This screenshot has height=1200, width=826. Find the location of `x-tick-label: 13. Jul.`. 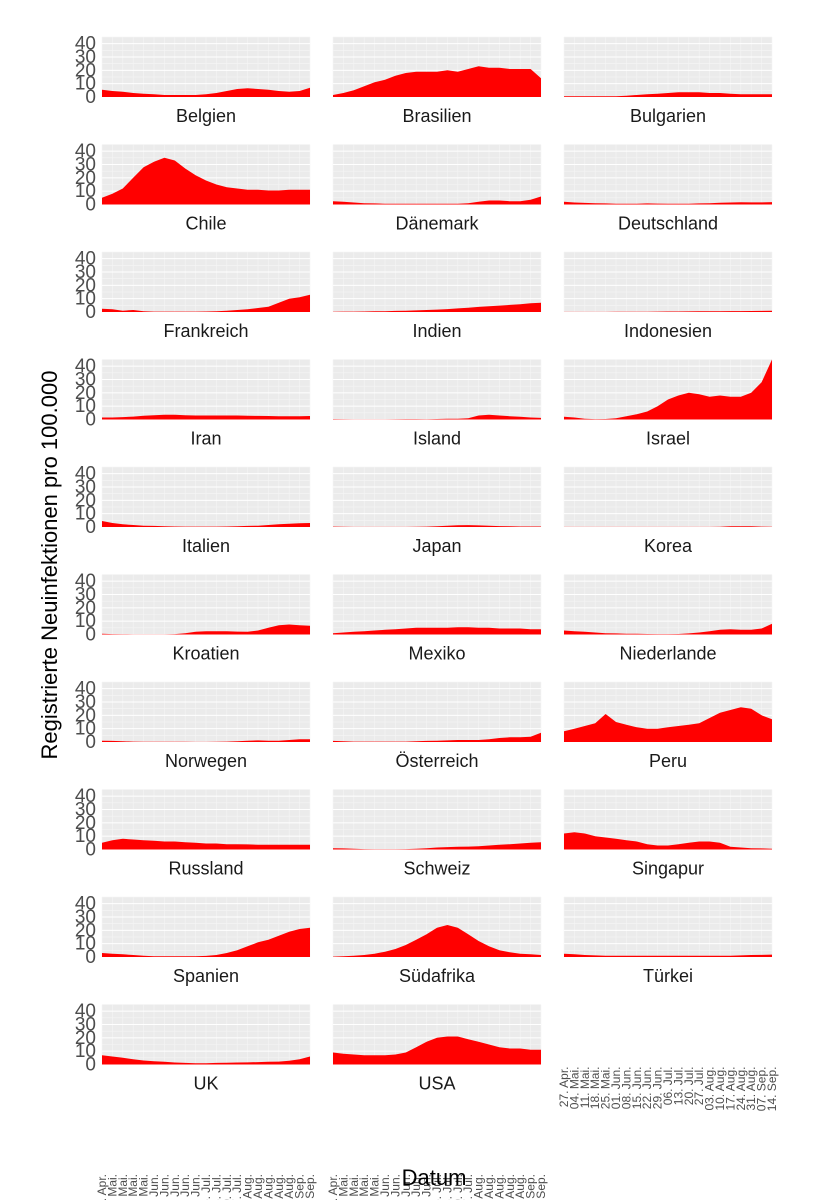

x-tick-label: 13. Jul. is located at coordinates (447, 1187).